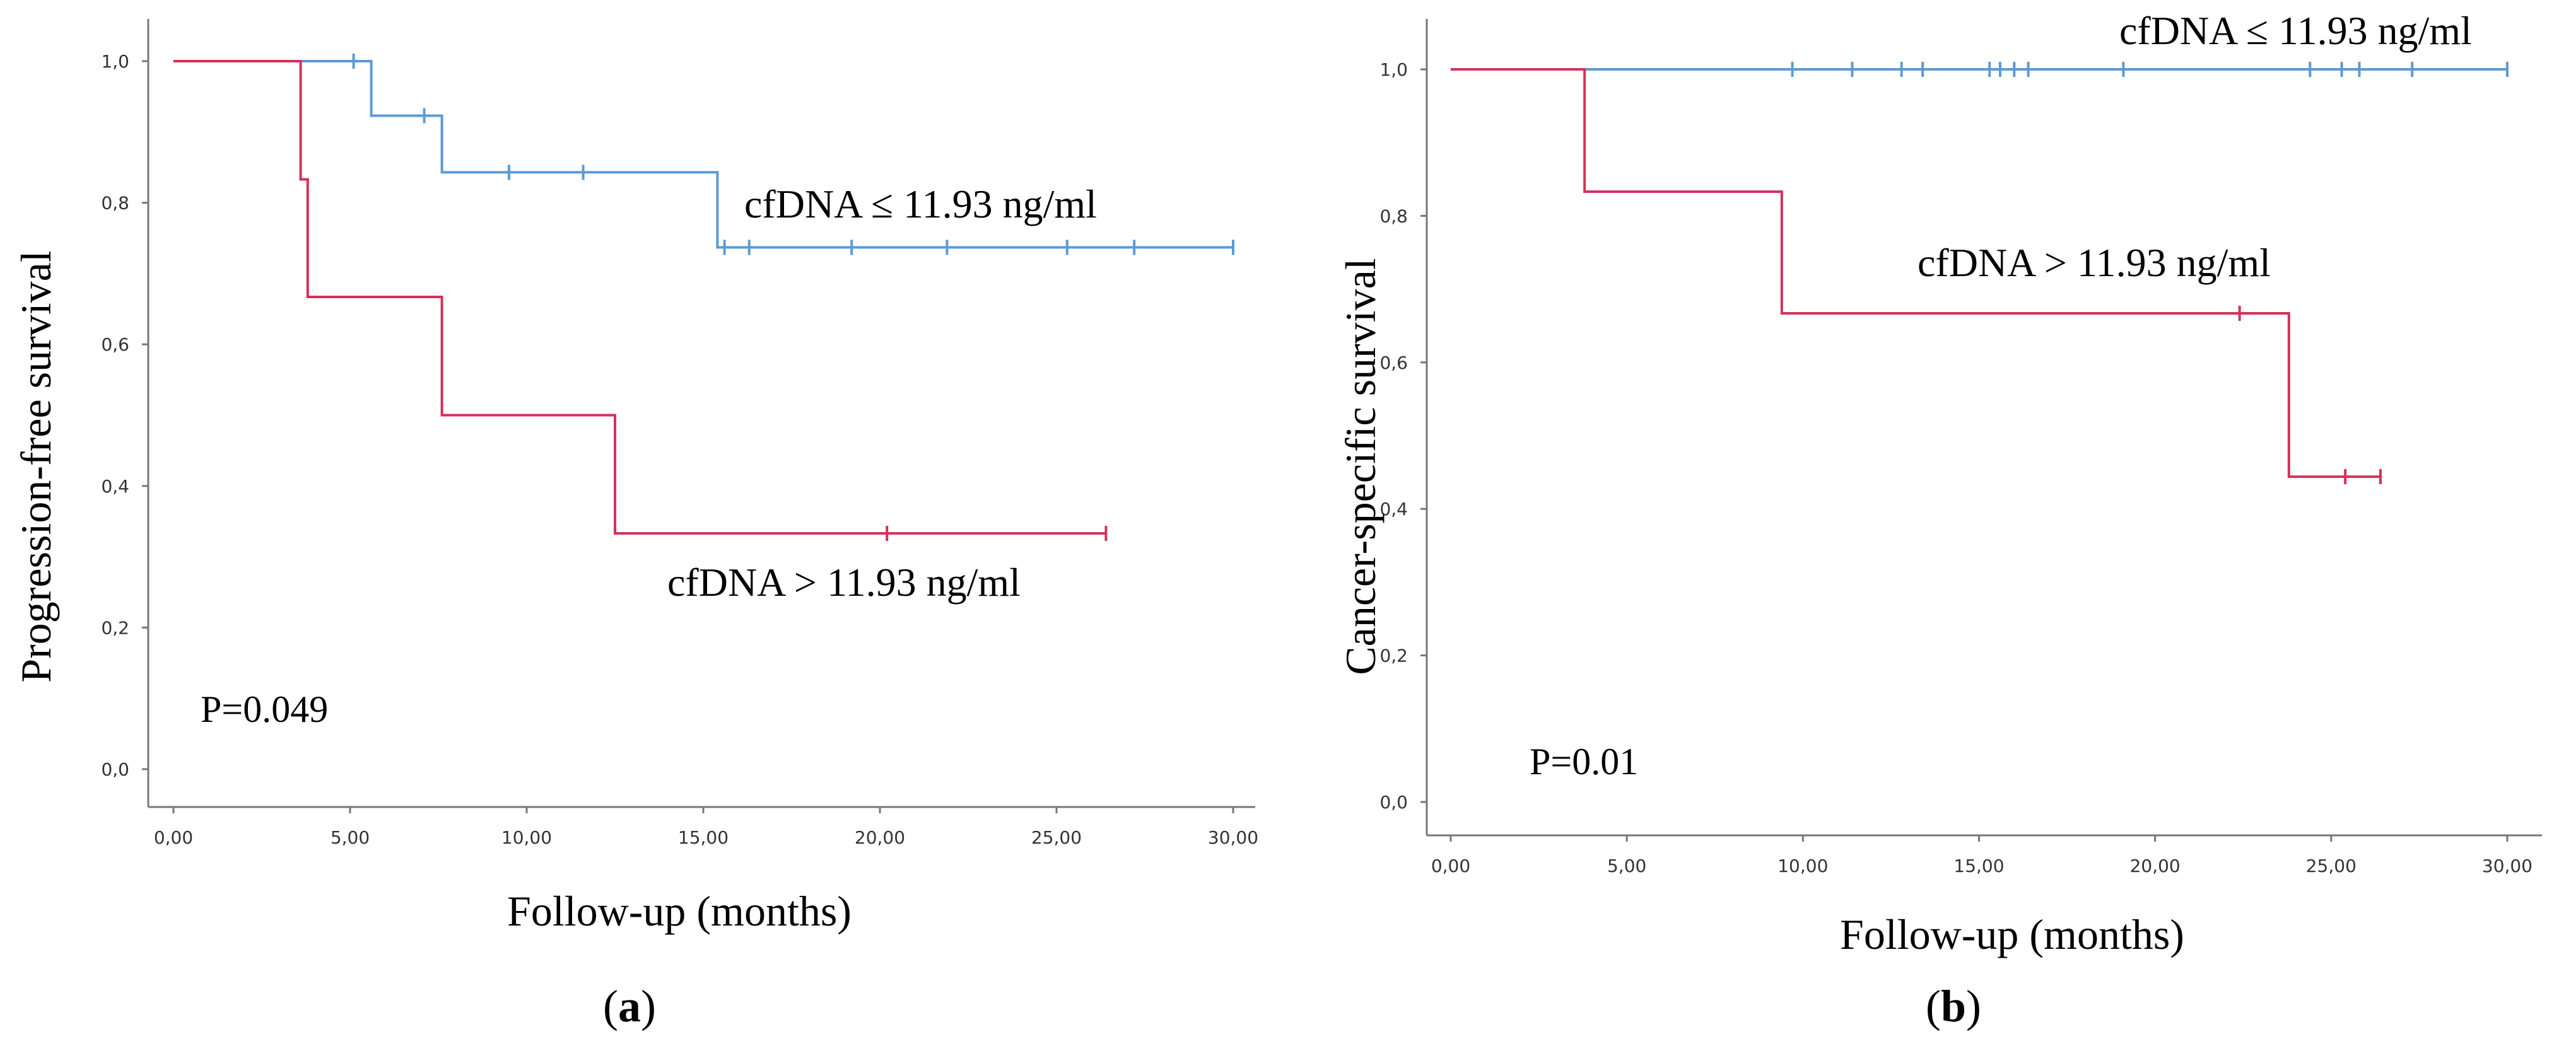 Image resolution: width=2576 pixels, height=1039 pixels. Describe the element at coordinates (2295, 30) in the screenshot. I see `panel-b-low-cfdna-label: cfDNA ≤ 11.93 ng/ml` at that location.